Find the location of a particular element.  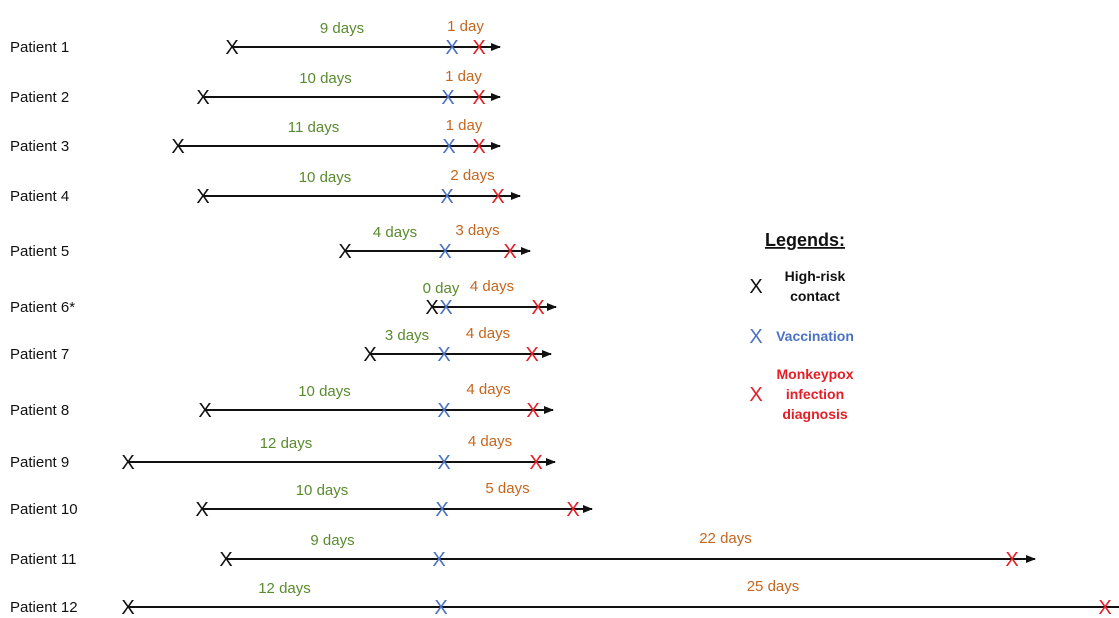

patient-label: Patient 12 is located at coordinates (44, 607).